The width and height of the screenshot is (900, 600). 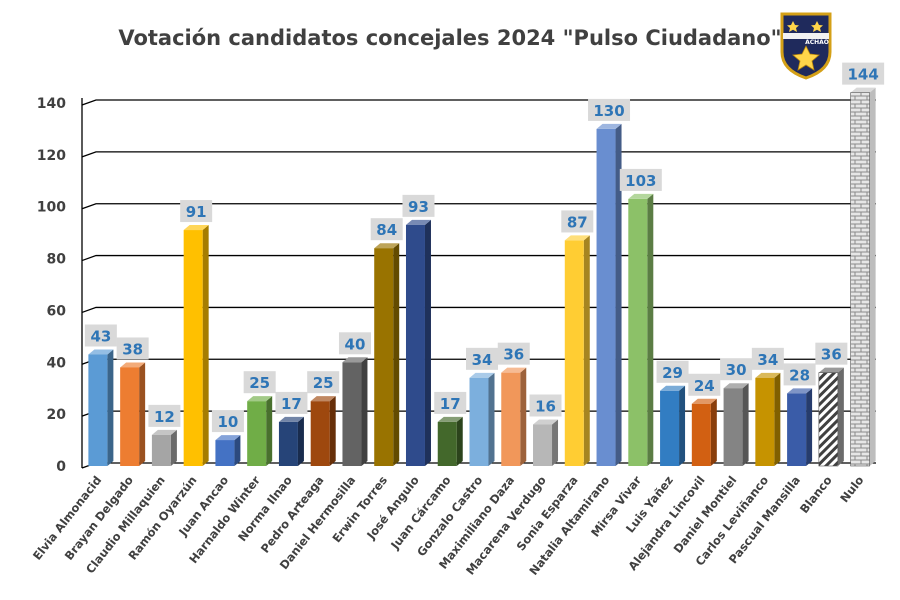 I want to click on data-label: 93, so click(x=418, y=207).